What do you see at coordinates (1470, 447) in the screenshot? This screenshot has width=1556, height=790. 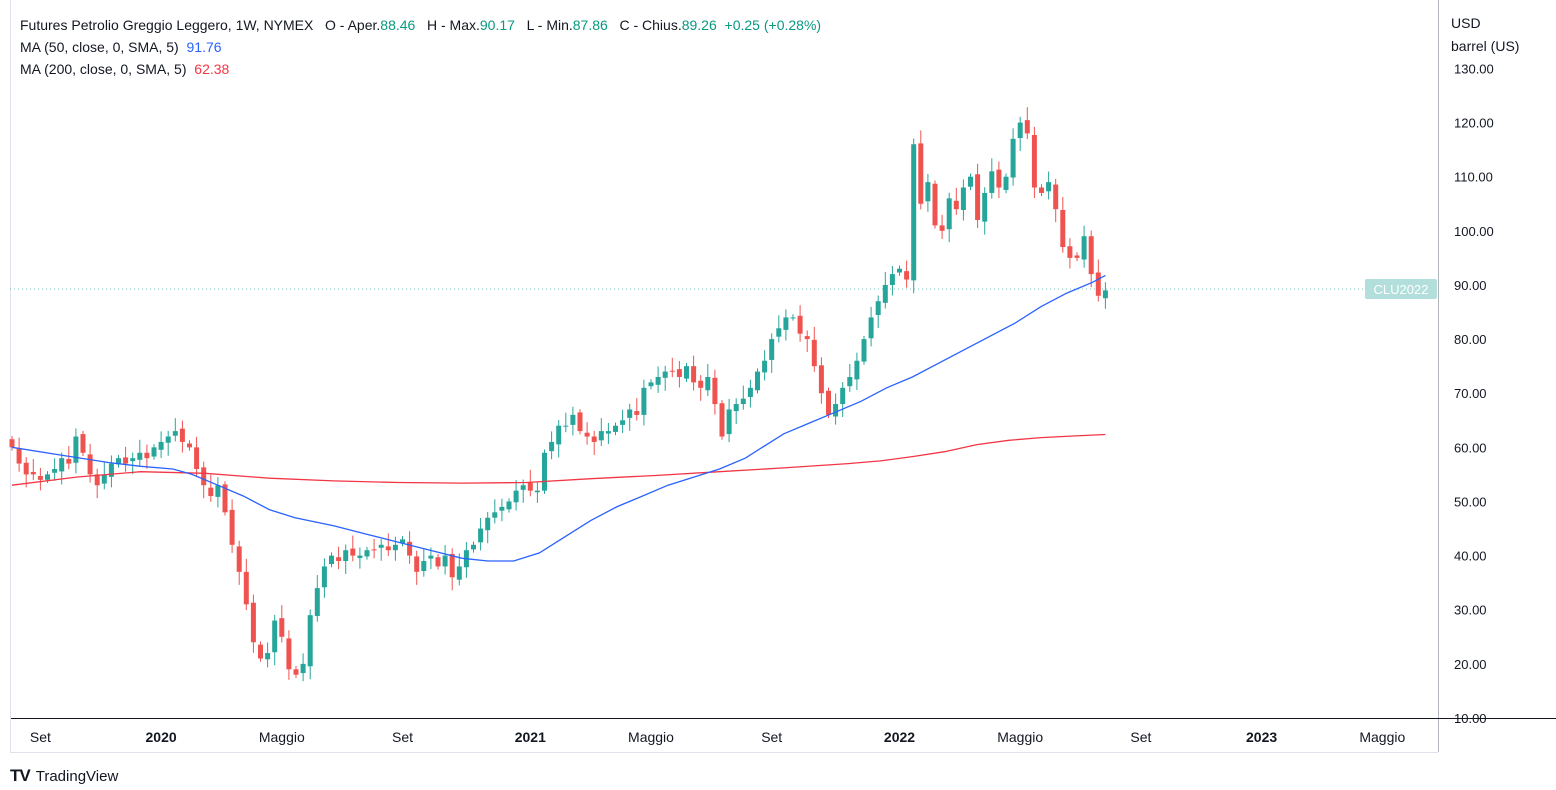 I see `y-tick-label: 60.00` at bounding box center [1470, 447].